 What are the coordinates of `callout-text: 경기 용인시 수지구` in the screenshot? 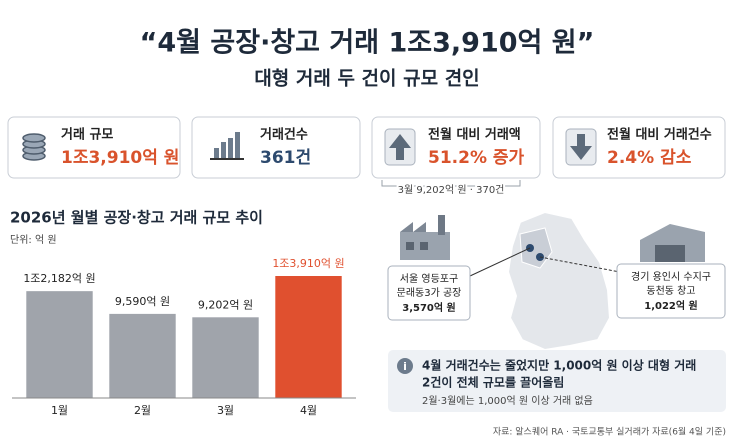 It's located at (671, 276).